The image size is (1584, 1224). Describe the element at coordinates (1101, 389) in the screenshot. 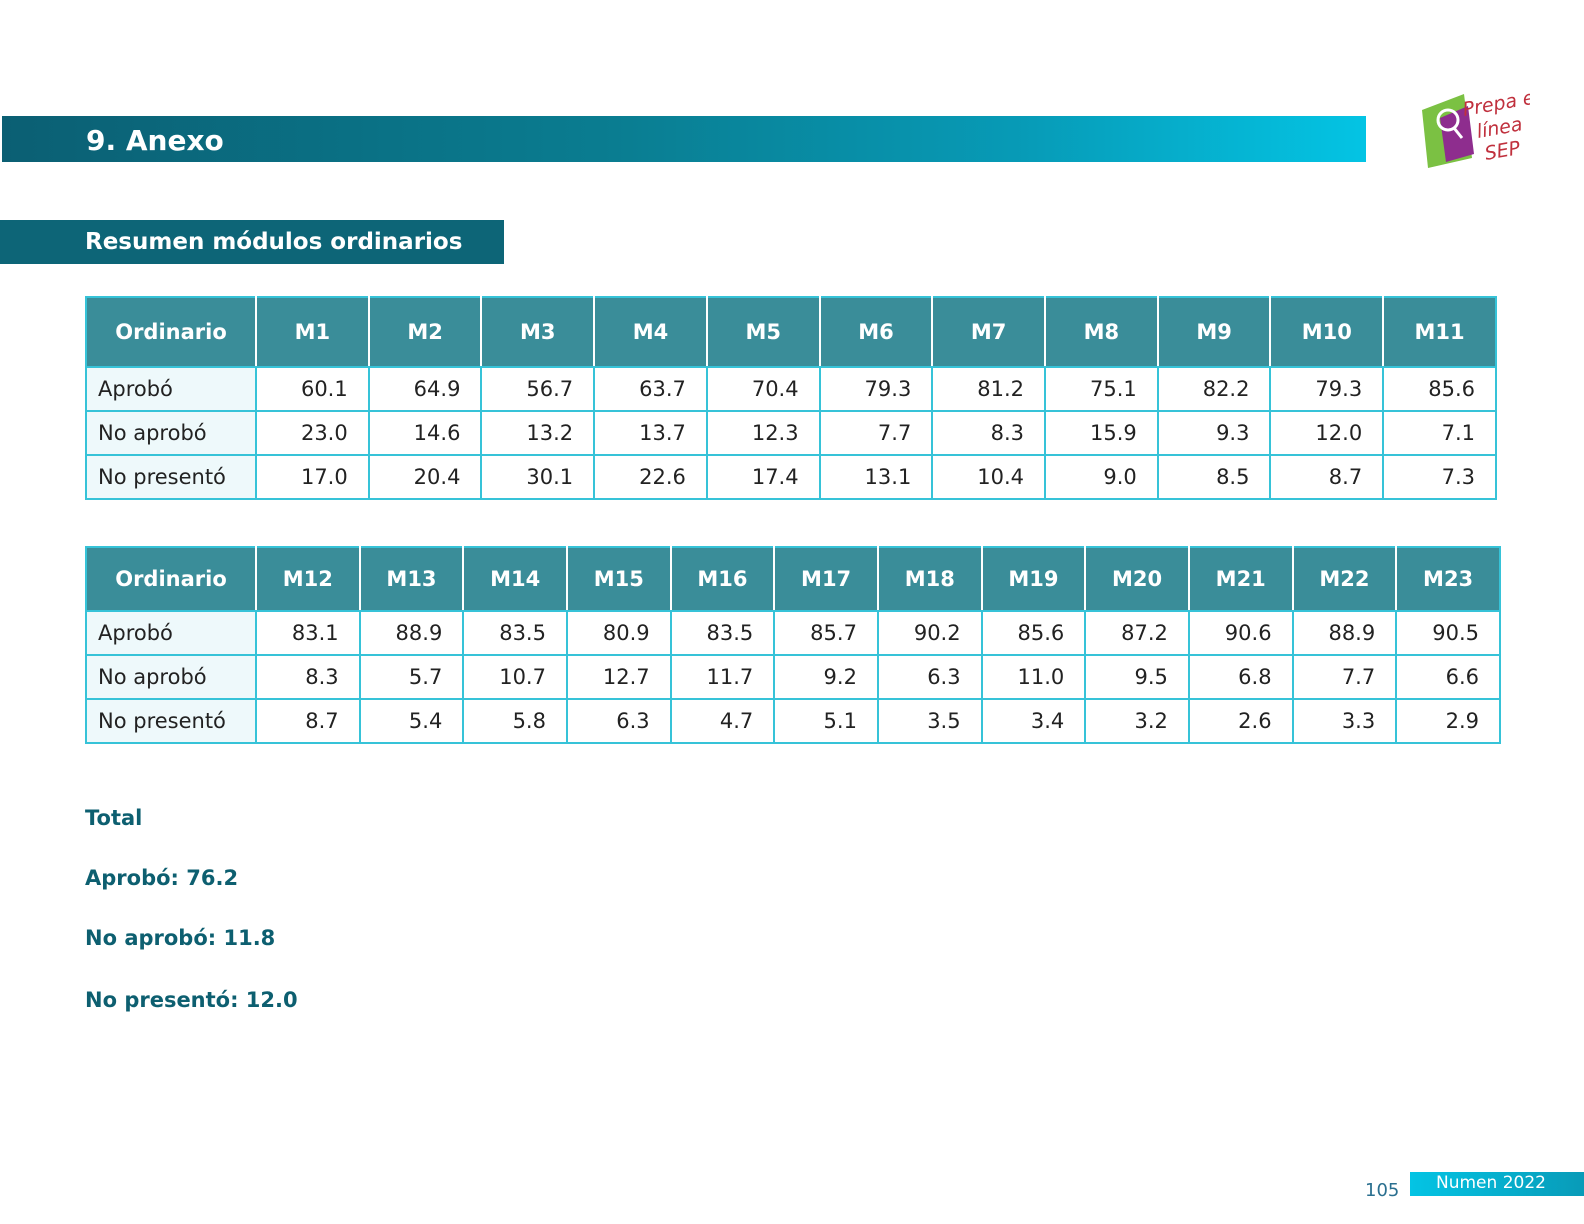

I see `table-cell: 75.1` at that location.